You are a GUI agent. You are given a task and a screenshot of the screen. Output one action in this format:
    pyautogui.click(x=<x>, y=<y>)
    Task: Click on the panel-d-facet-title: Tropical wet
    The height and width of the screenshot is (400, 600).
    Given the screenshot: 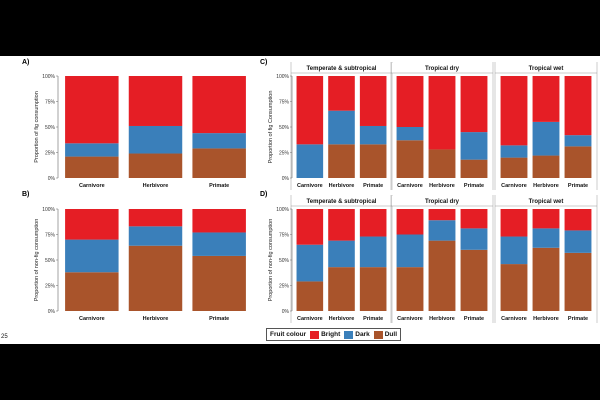 What is the action you would take?
    pyautogui.click(x=546, y=202)
    